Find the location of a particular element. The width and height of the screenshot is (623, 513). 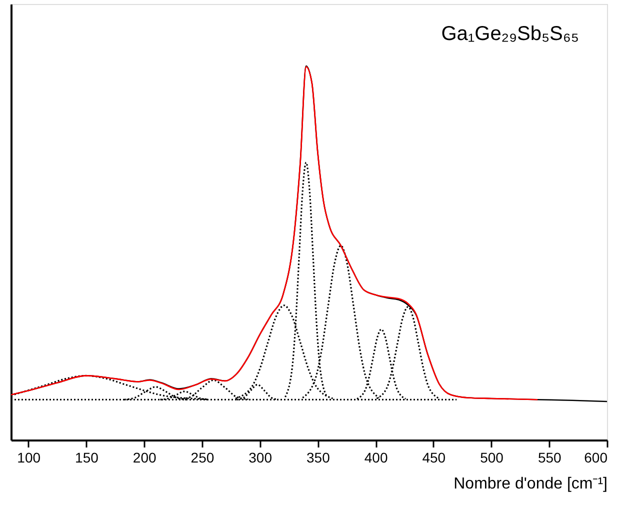

x-tick-label: 200 is located at coordinates (144, 458).